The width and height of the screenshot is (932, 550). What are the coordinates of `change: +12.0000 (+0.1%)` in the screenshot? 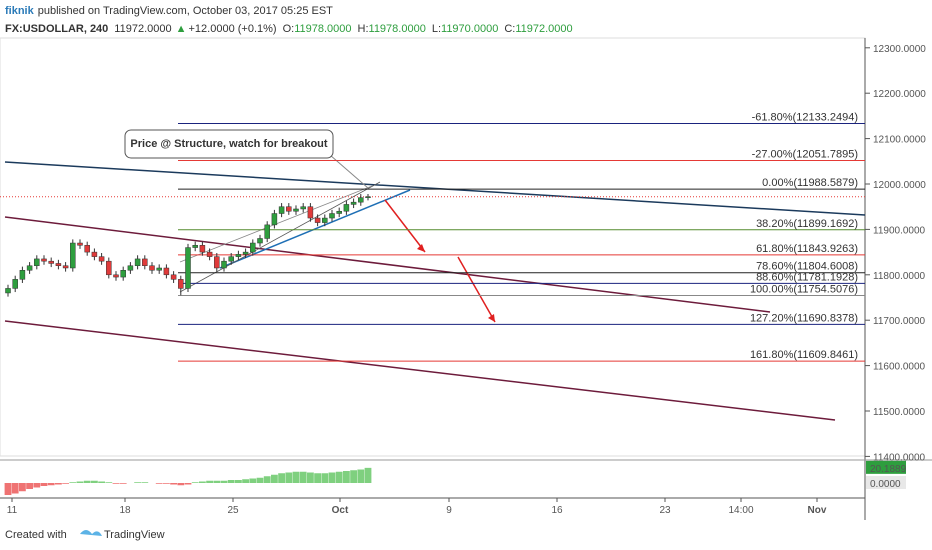 It's located at (233, 29).